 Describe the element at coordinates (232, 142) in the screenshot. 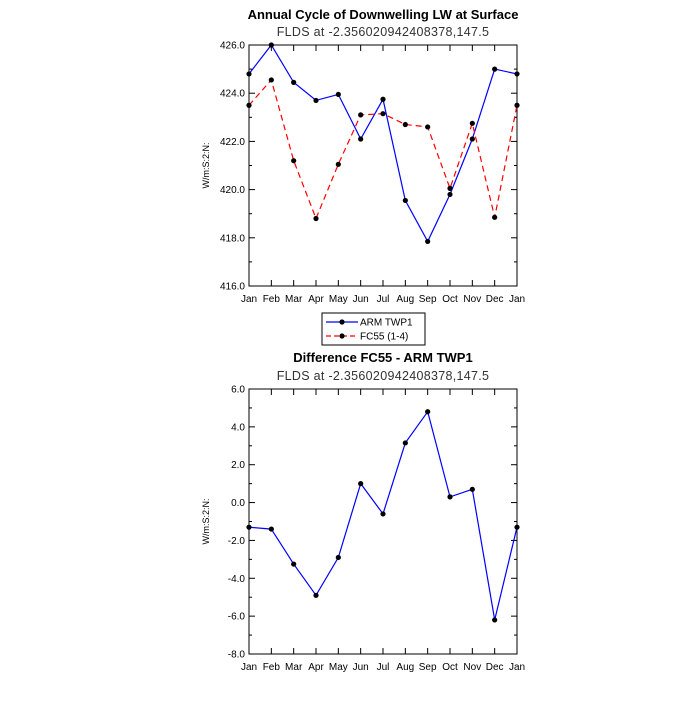

I see `chart1-ytick-label: 422.0` at that location.